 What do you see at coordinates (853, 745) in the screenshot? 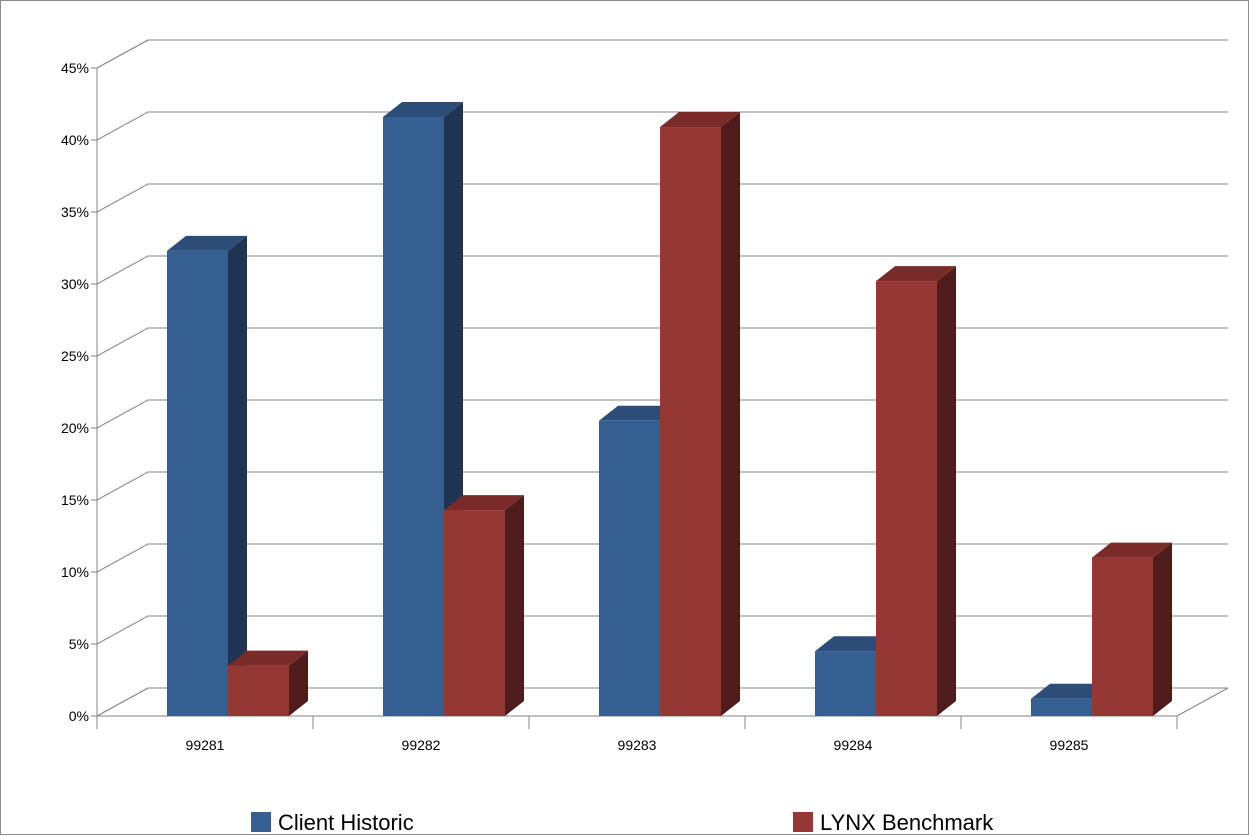
I see `x-tick-label: 99284` at bounding box center [853, 745].